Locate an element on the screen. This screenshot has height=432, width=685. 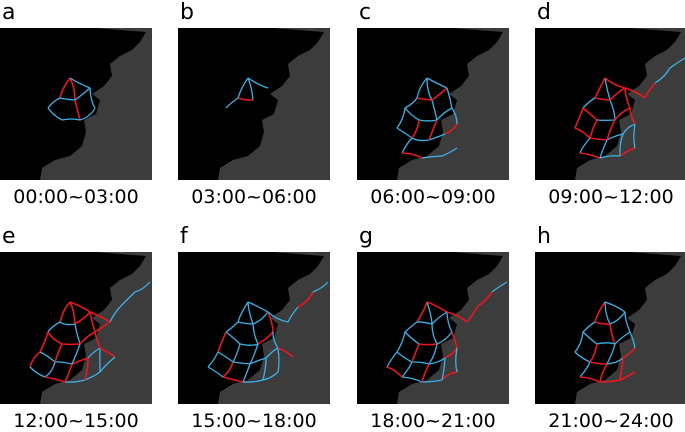
route-red is located at coordinates (428, 344).